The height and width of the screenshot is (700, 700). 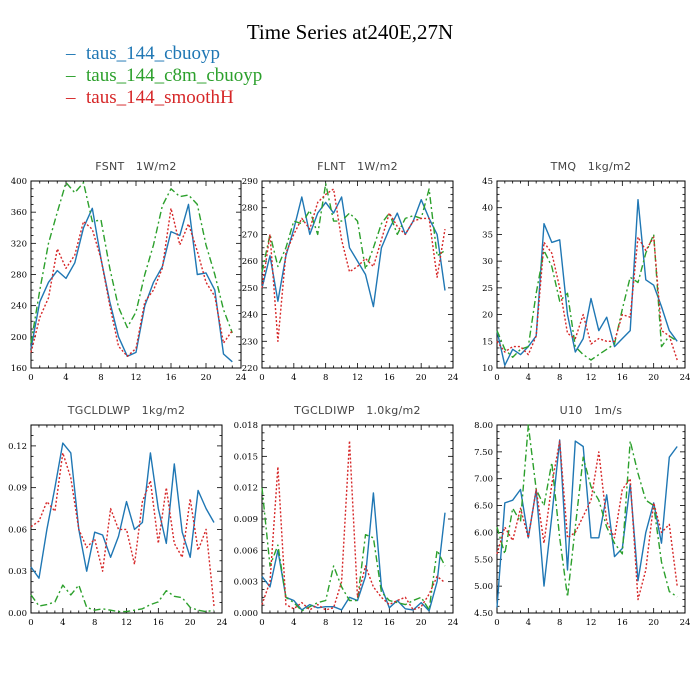 What do you see at coordinates (71, 75) in the screenshot?
I see `legend-swatch-c8m-cbuoyp: –` at bounding box center [71, 75].